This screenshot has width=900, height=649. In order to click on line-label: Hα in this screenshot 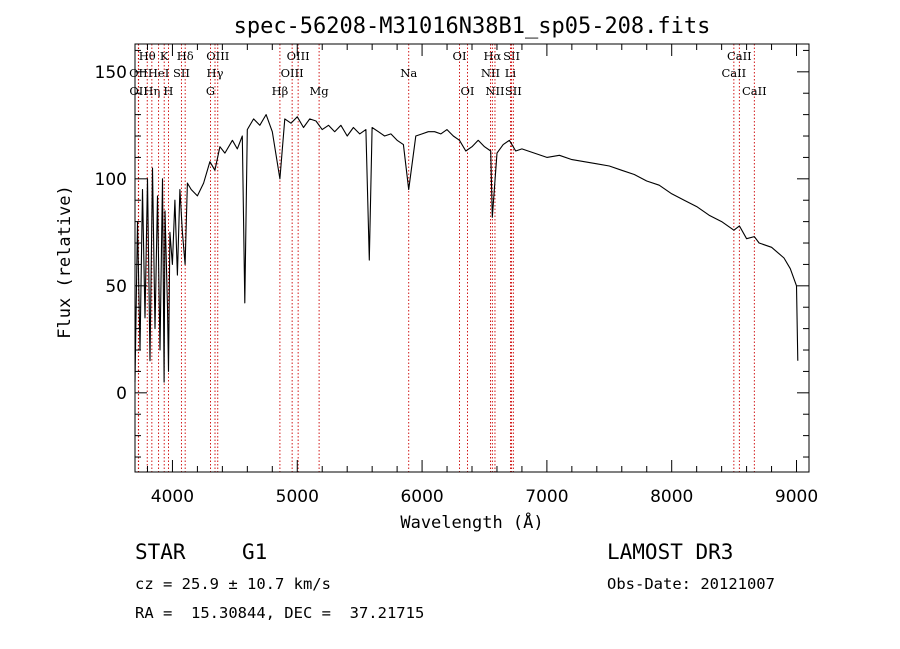, I will do `click(492, 56)`.